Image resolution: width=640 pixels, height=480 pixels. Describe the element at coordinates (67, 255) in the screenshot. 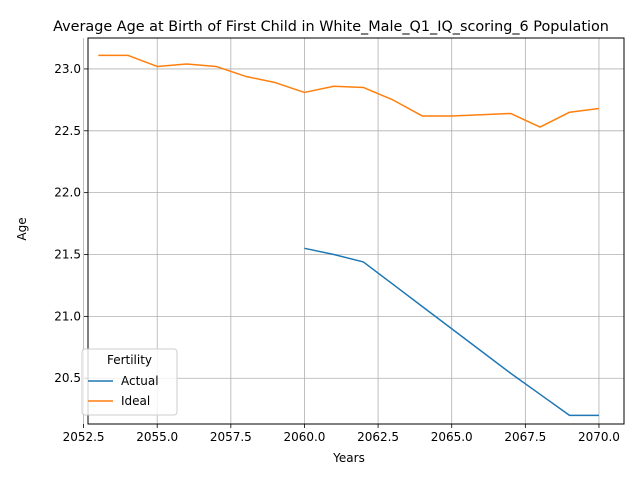

I see `y-tick-label: 21.5` at that location.